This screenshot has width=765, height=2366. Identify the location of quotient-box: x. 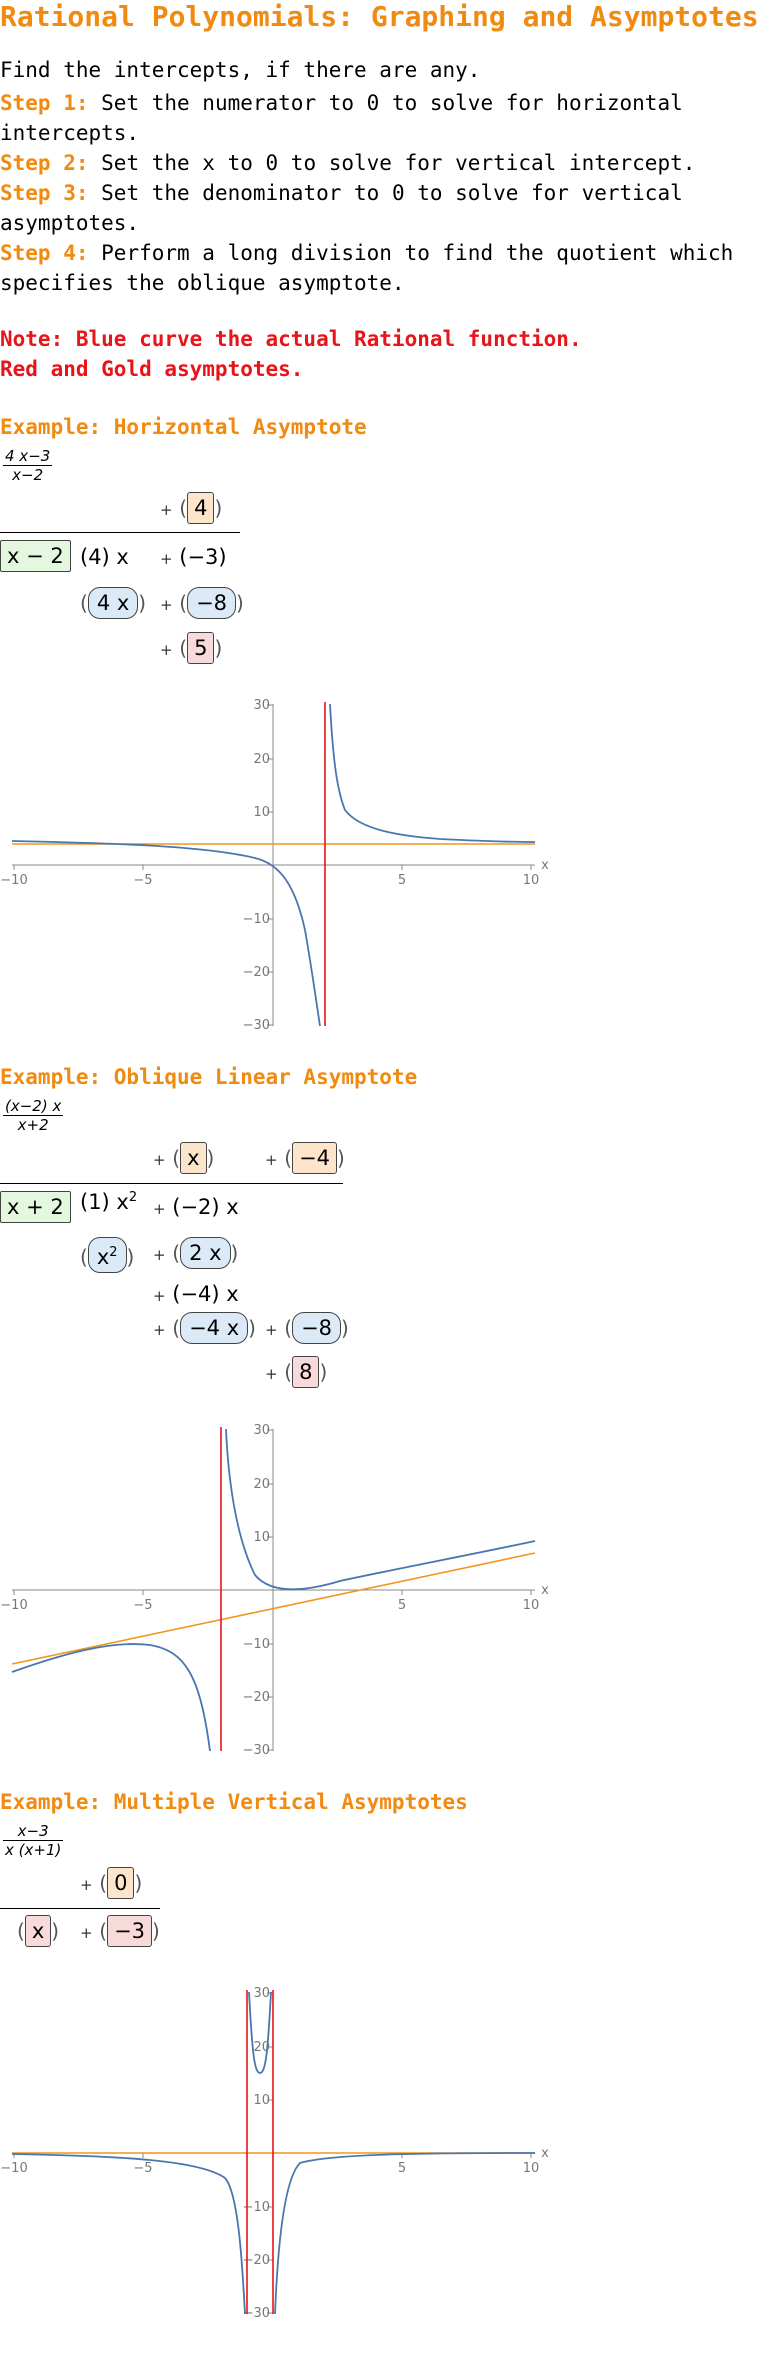
(193, 1158).